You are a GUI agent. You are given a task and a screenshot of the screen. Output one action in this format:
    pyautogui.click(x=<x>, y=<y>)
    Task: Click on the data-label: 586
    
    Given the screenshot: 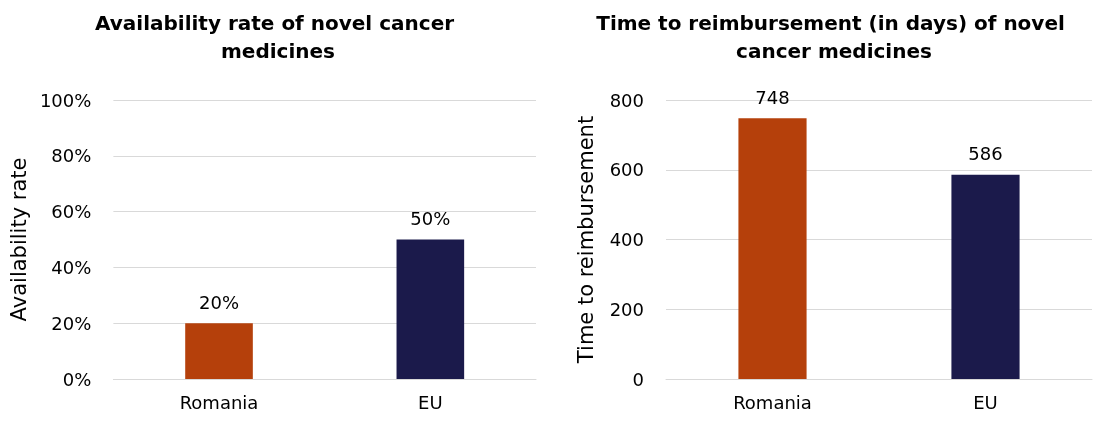 What is the action you would take?
    pyautogui.click(x=985, y=154)
    